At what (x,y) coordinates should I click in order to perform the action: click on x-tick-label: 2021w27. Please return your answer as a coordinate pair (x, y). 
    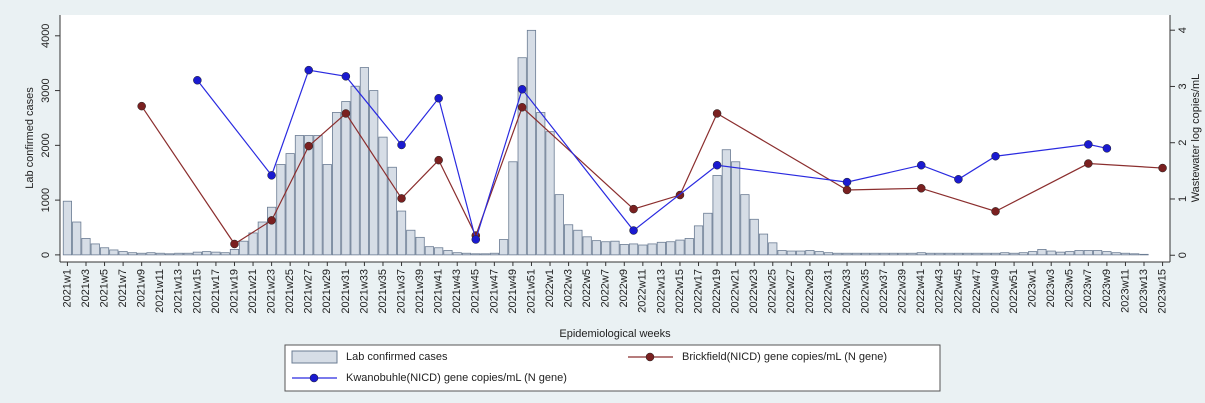
    Looking at the image, I should click on (309, 291).